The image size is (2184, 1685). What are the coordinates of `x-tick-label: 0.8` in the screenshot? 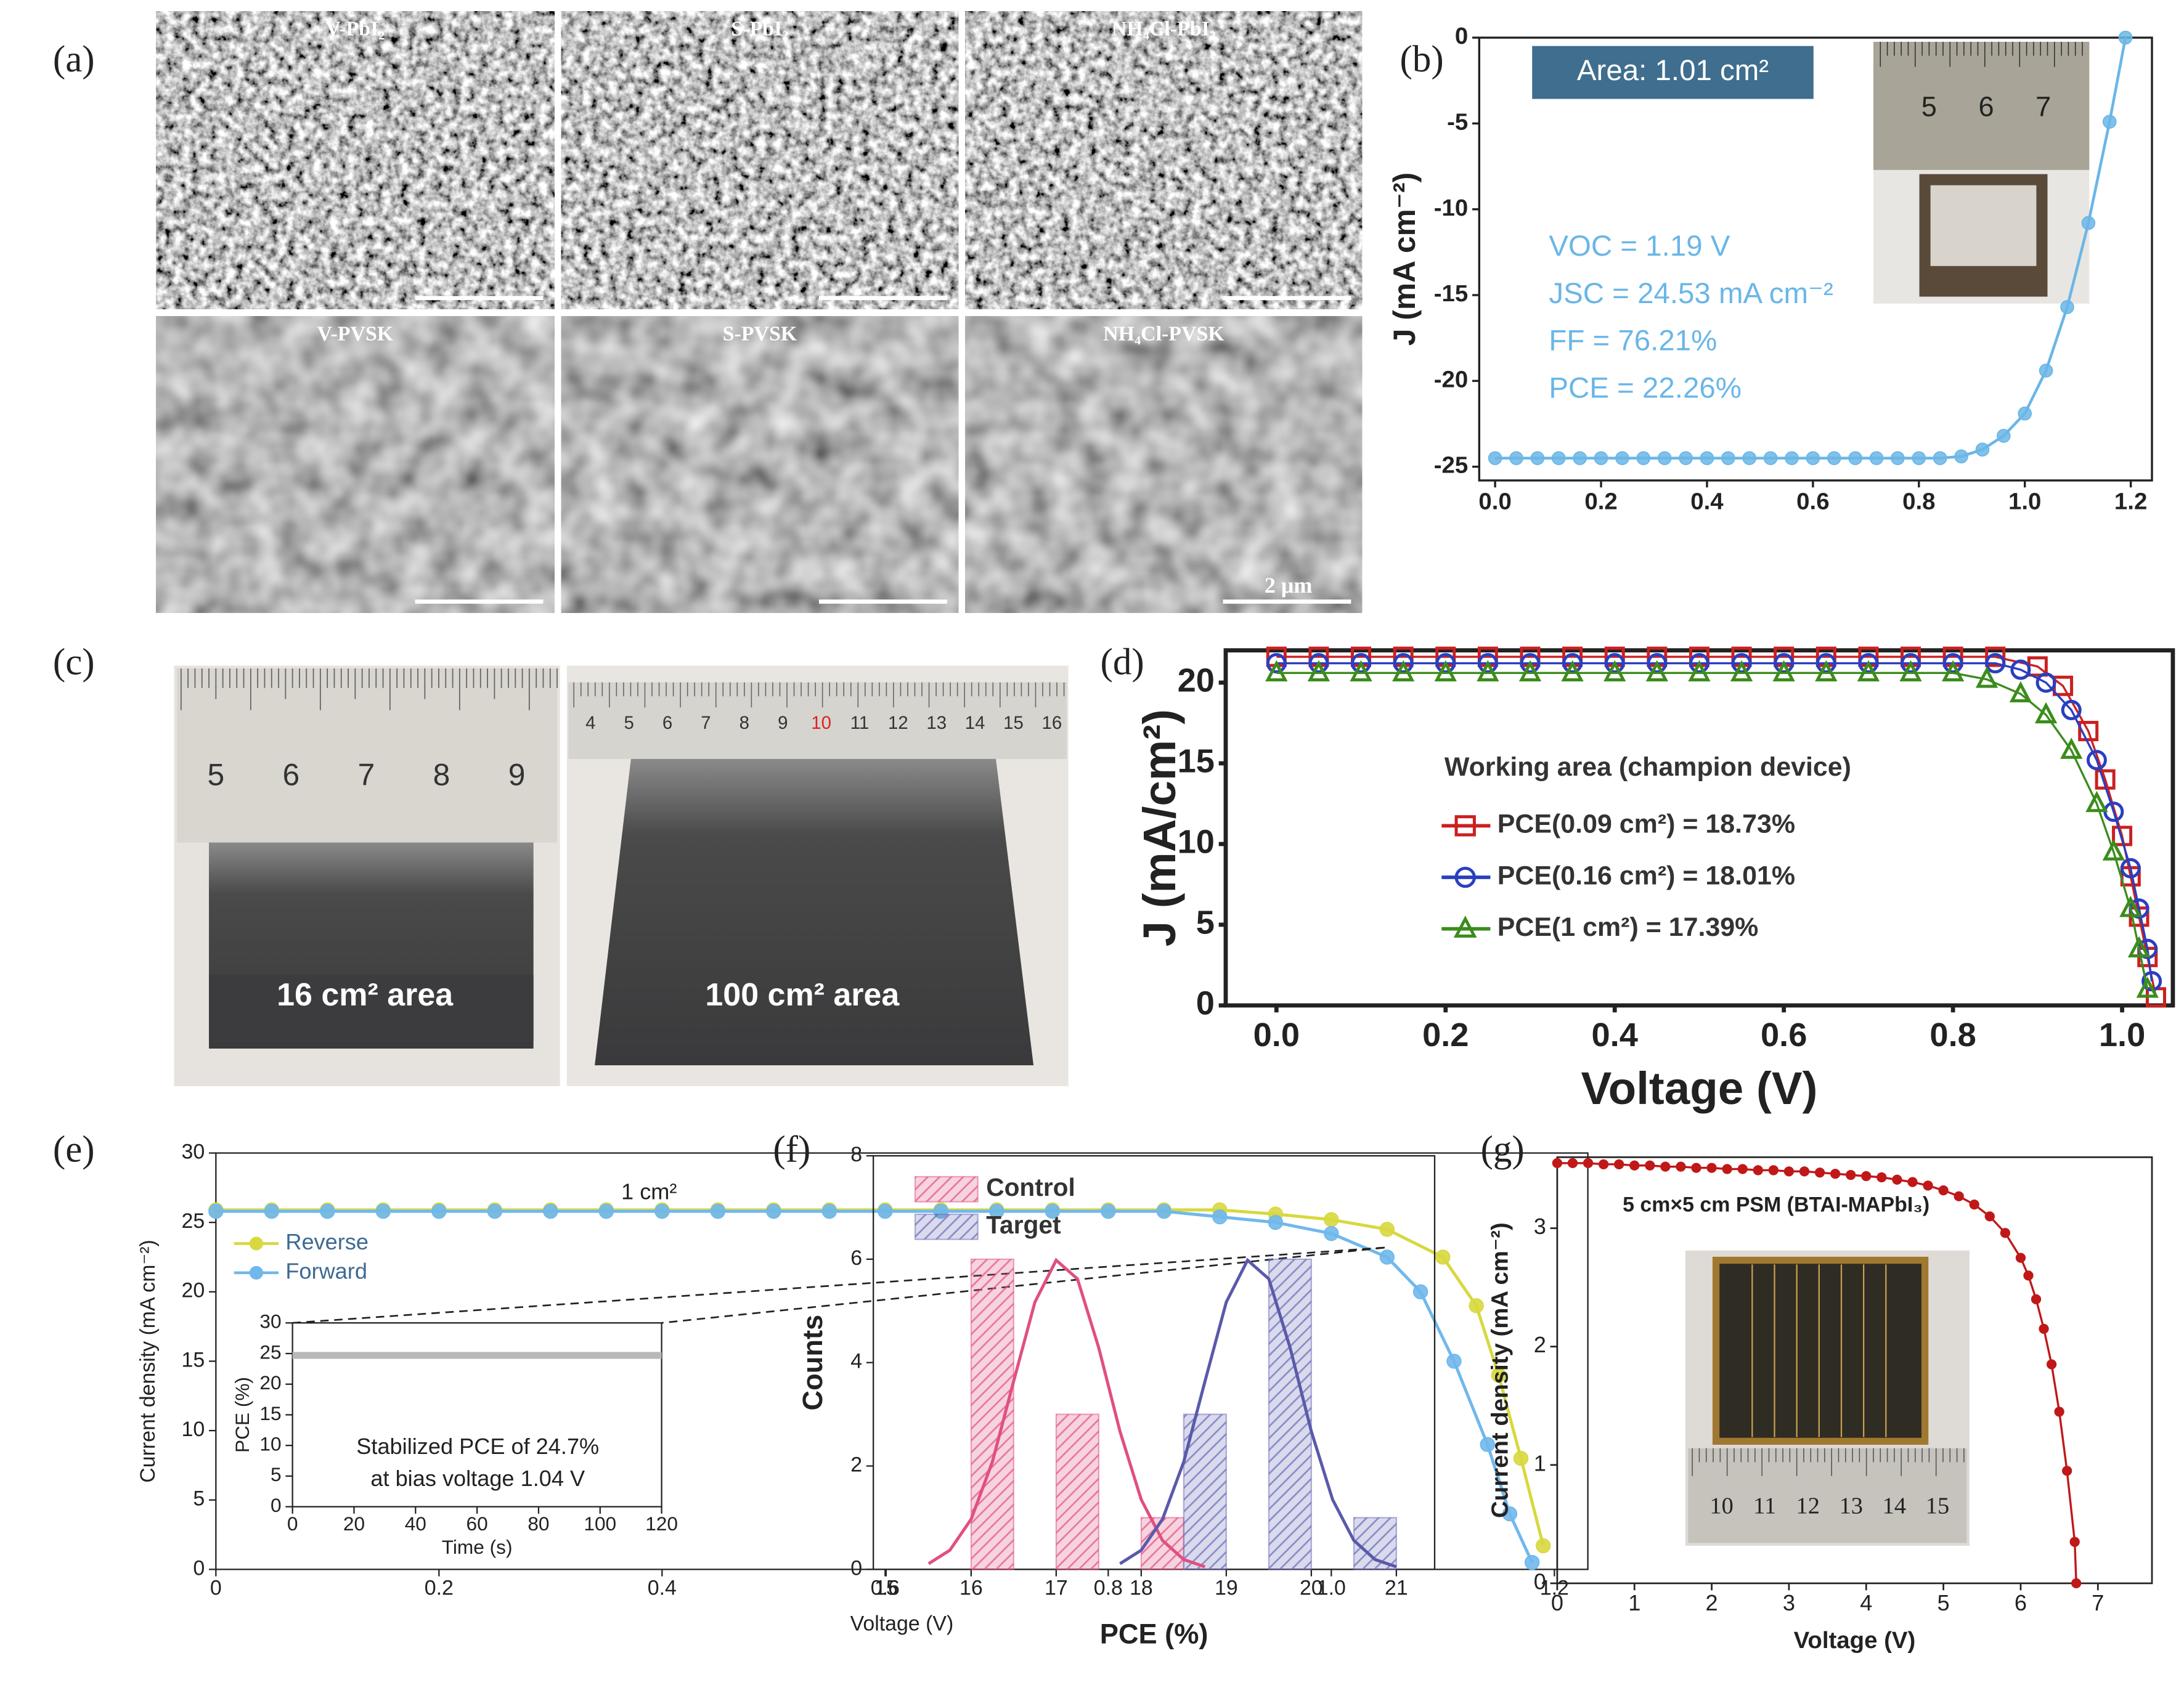 It's located at (1918, 502).